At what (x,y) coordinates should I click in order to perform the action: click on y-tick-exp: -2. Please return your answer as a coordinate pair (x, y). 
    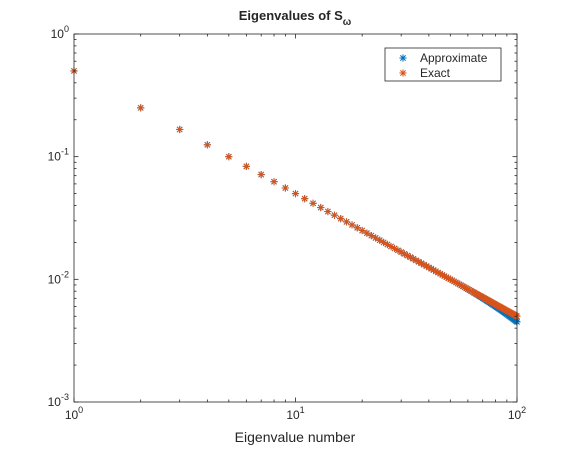
    Looking at the image, I should click on (65, 274).